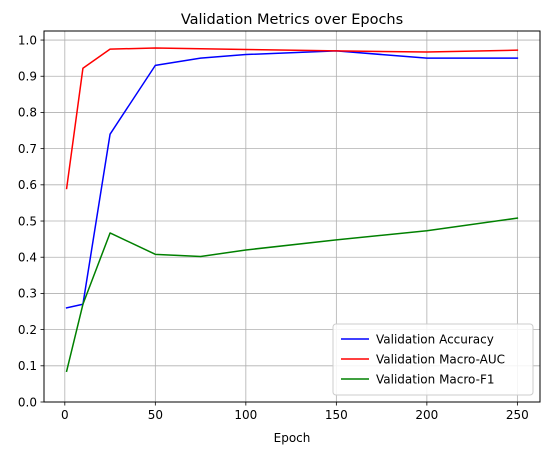 This screenshot has height=455, width=547. What do you see at coordinates (27, 185) in the screenshot?
I see `y-tick-label: 0.6` at bounding box center [27, 185].